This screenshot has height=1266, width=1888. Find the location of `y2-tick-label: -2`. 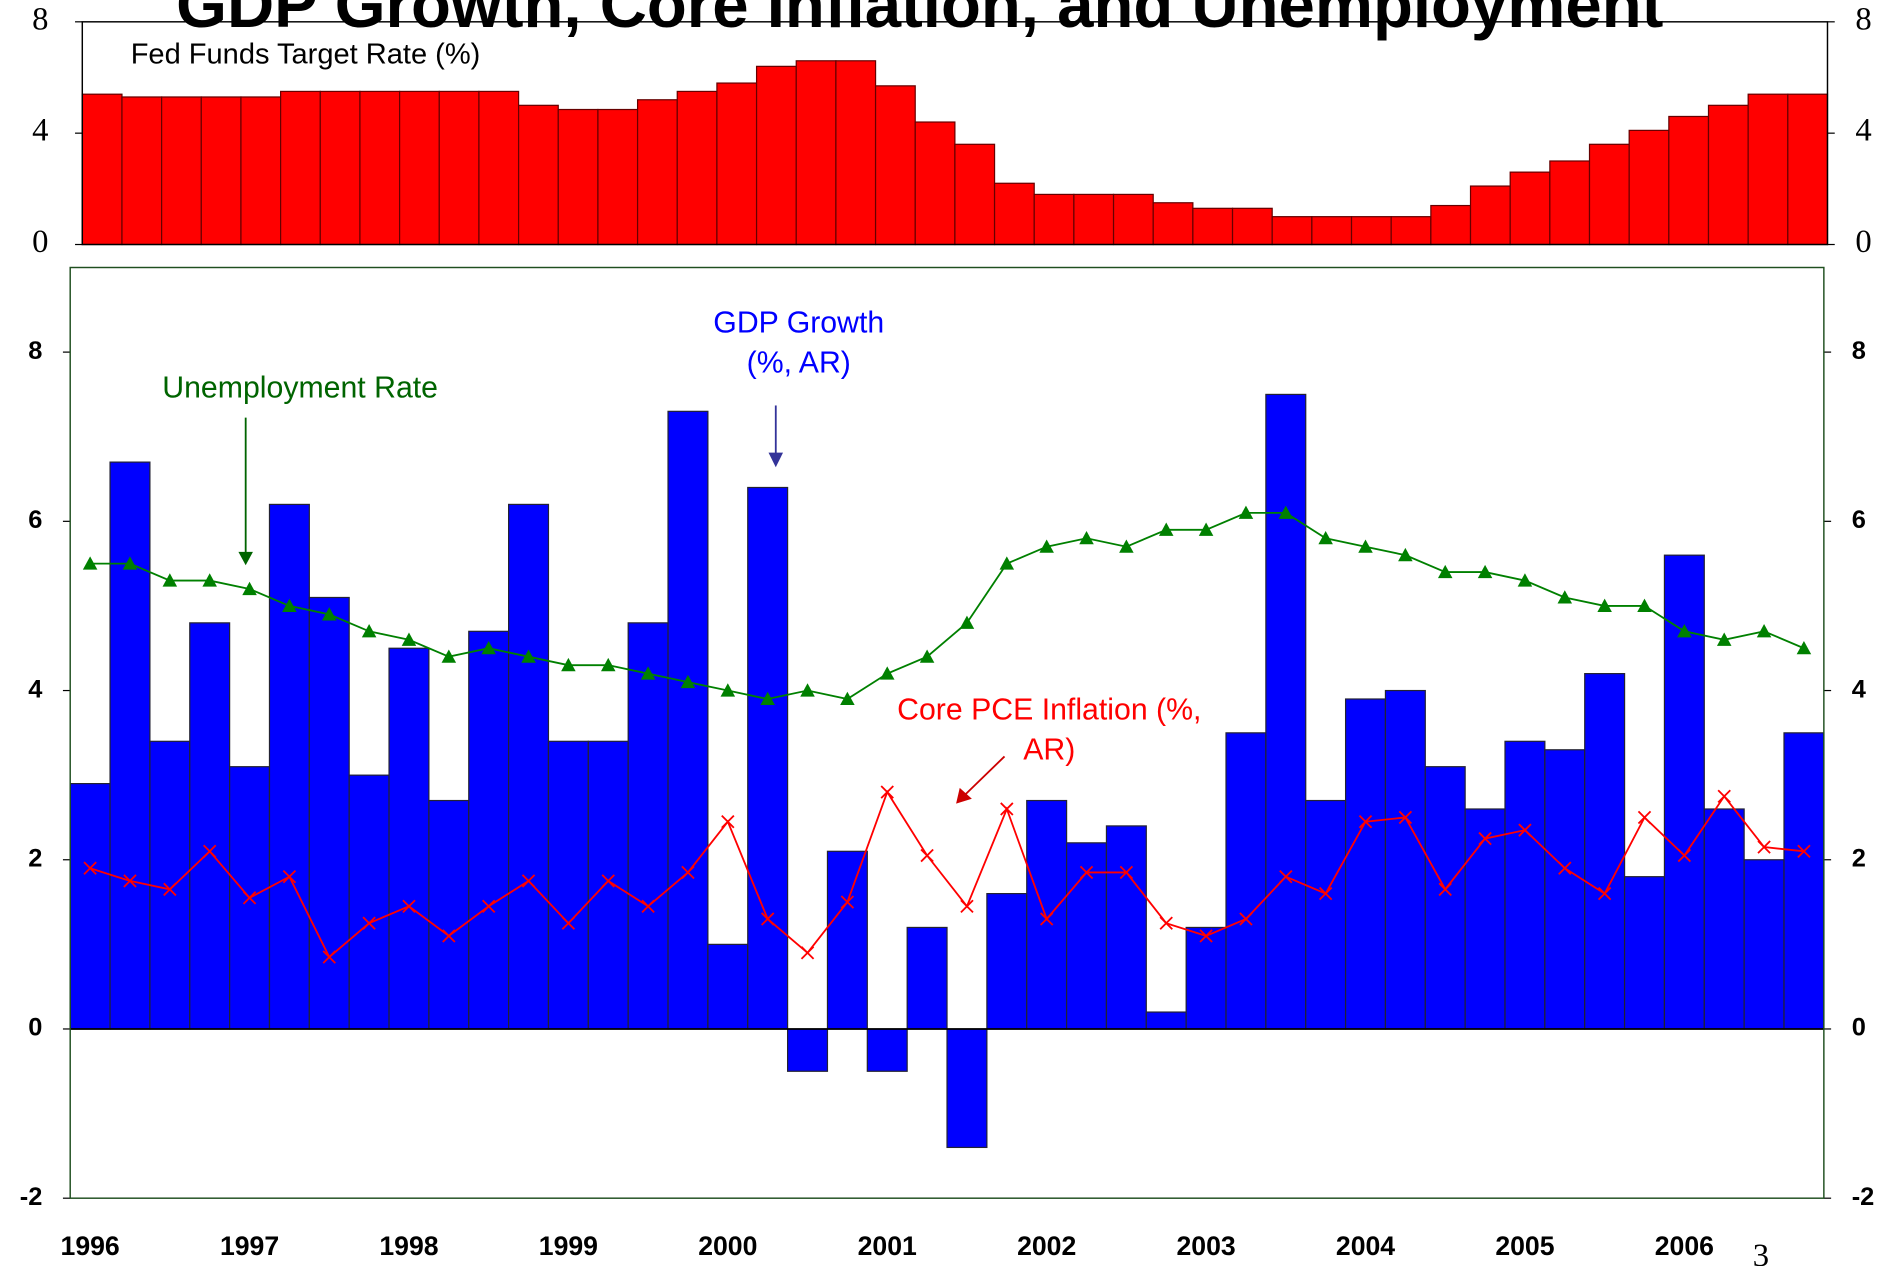

y2-tick-label: -2 is located at coordinates (1863, 1197).